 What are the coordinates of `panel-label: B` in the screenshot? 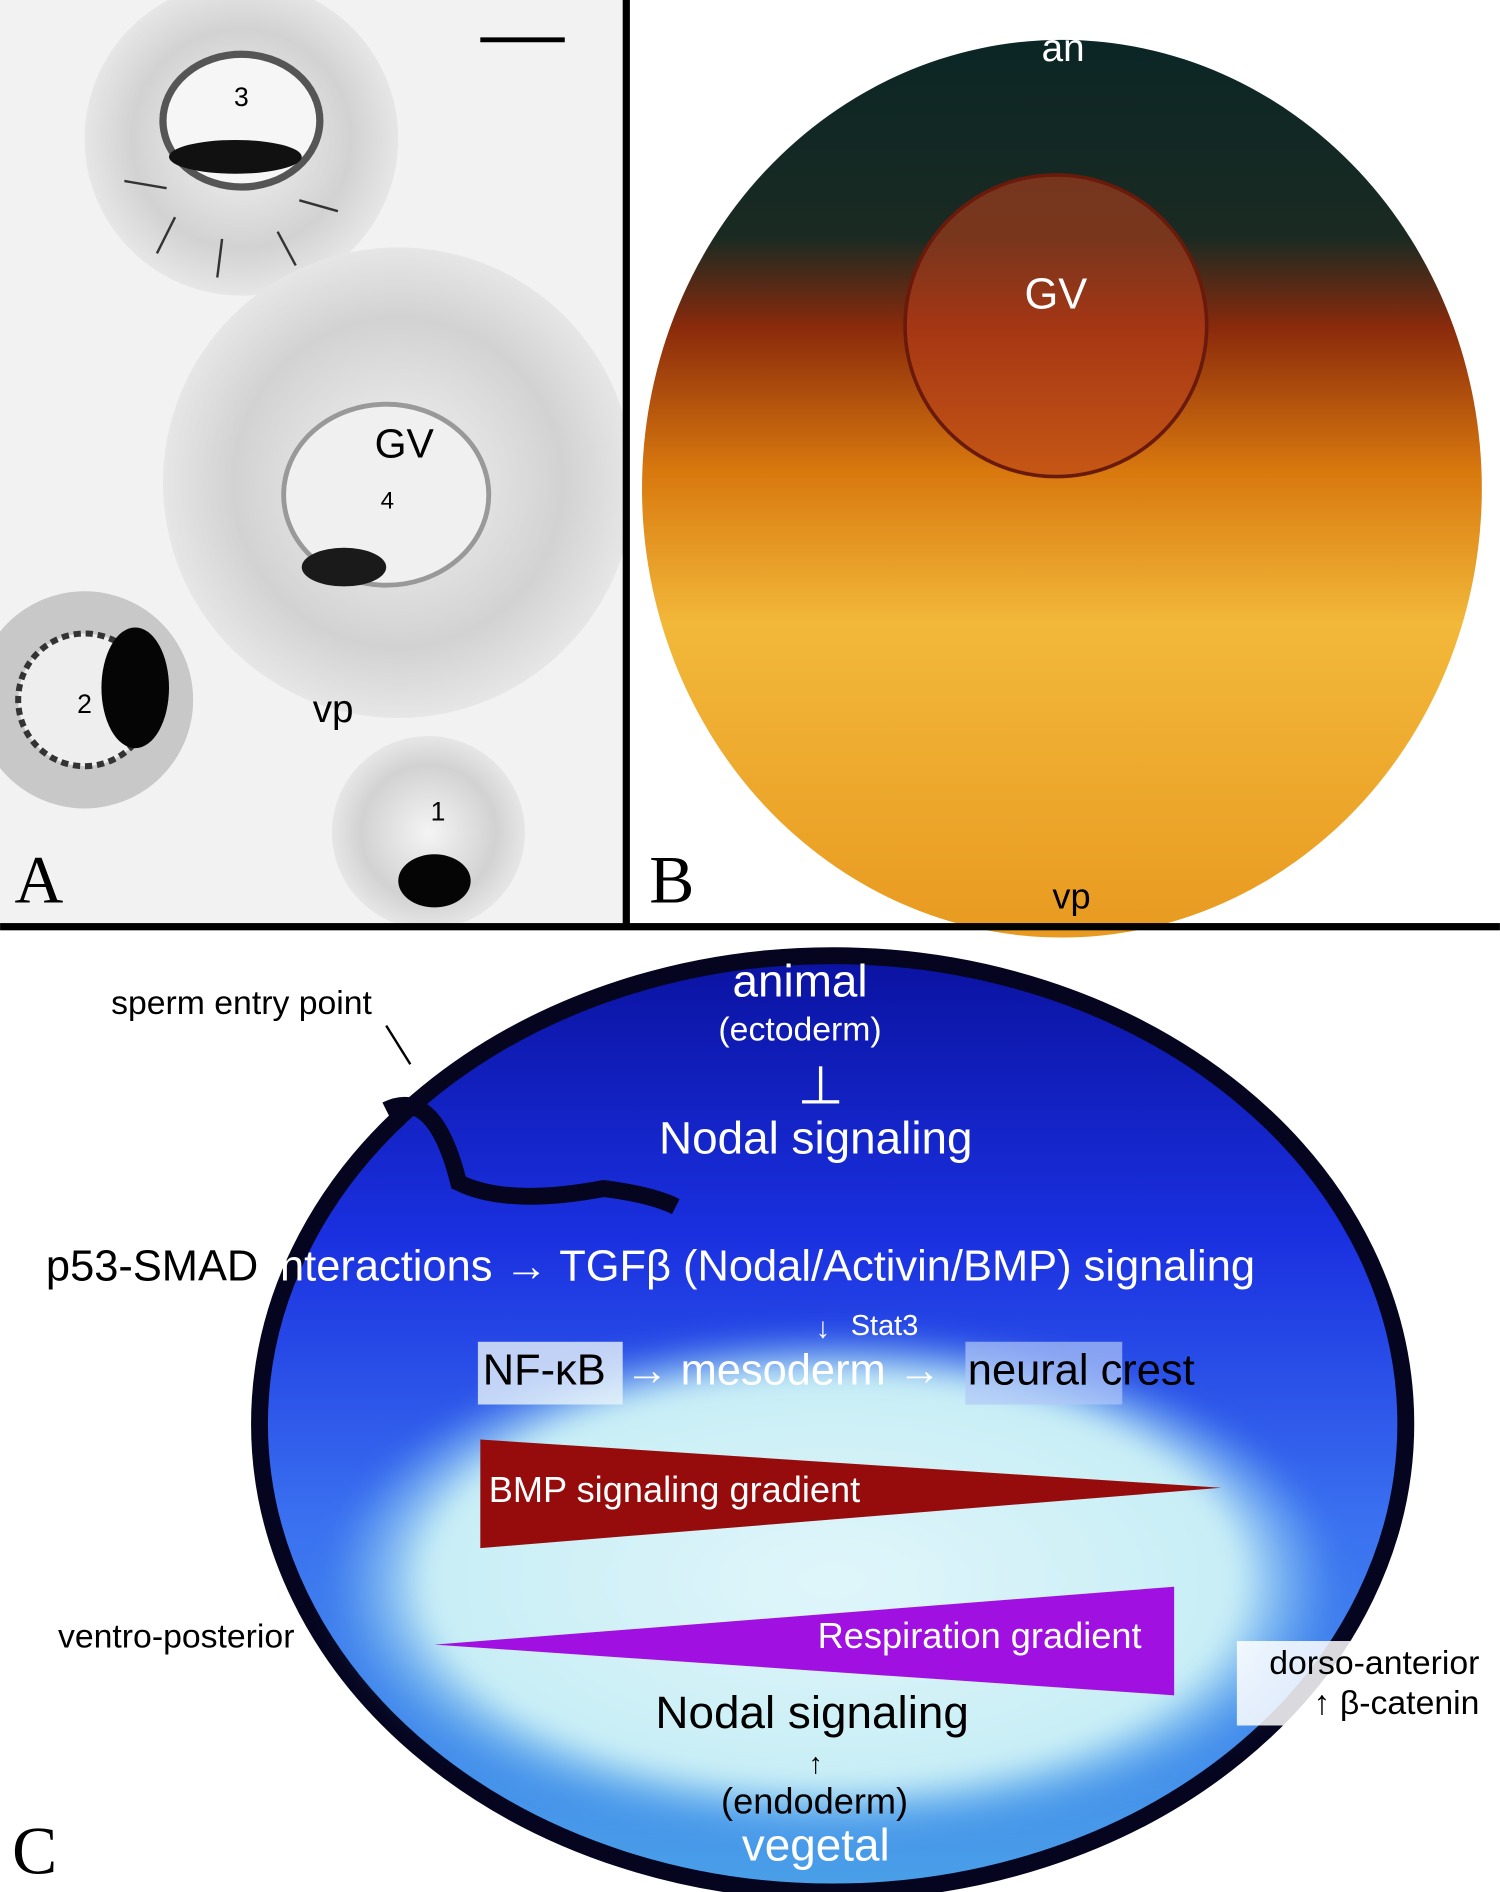 It's located at (671, 879).